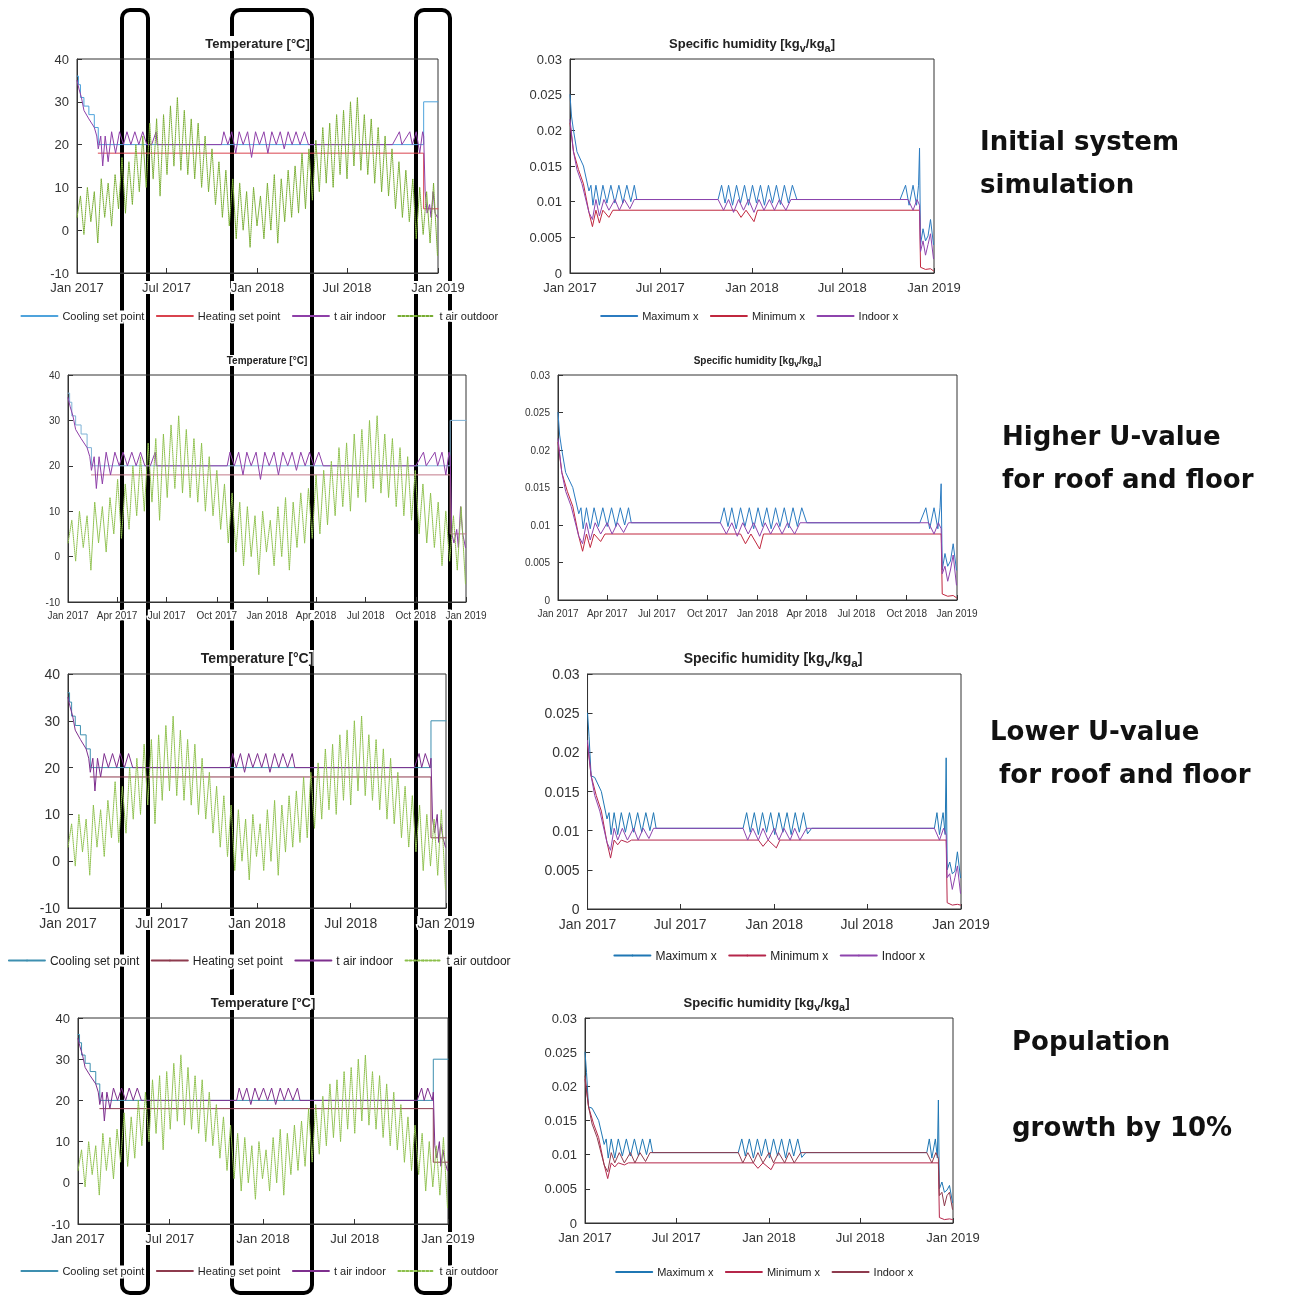 This screenshot has height=1296, width=1295. What do you see at coordinates (217, 615) in the screenshot?
I see `x-tick-label: Oct 2017` at bounding box center [217, 615].